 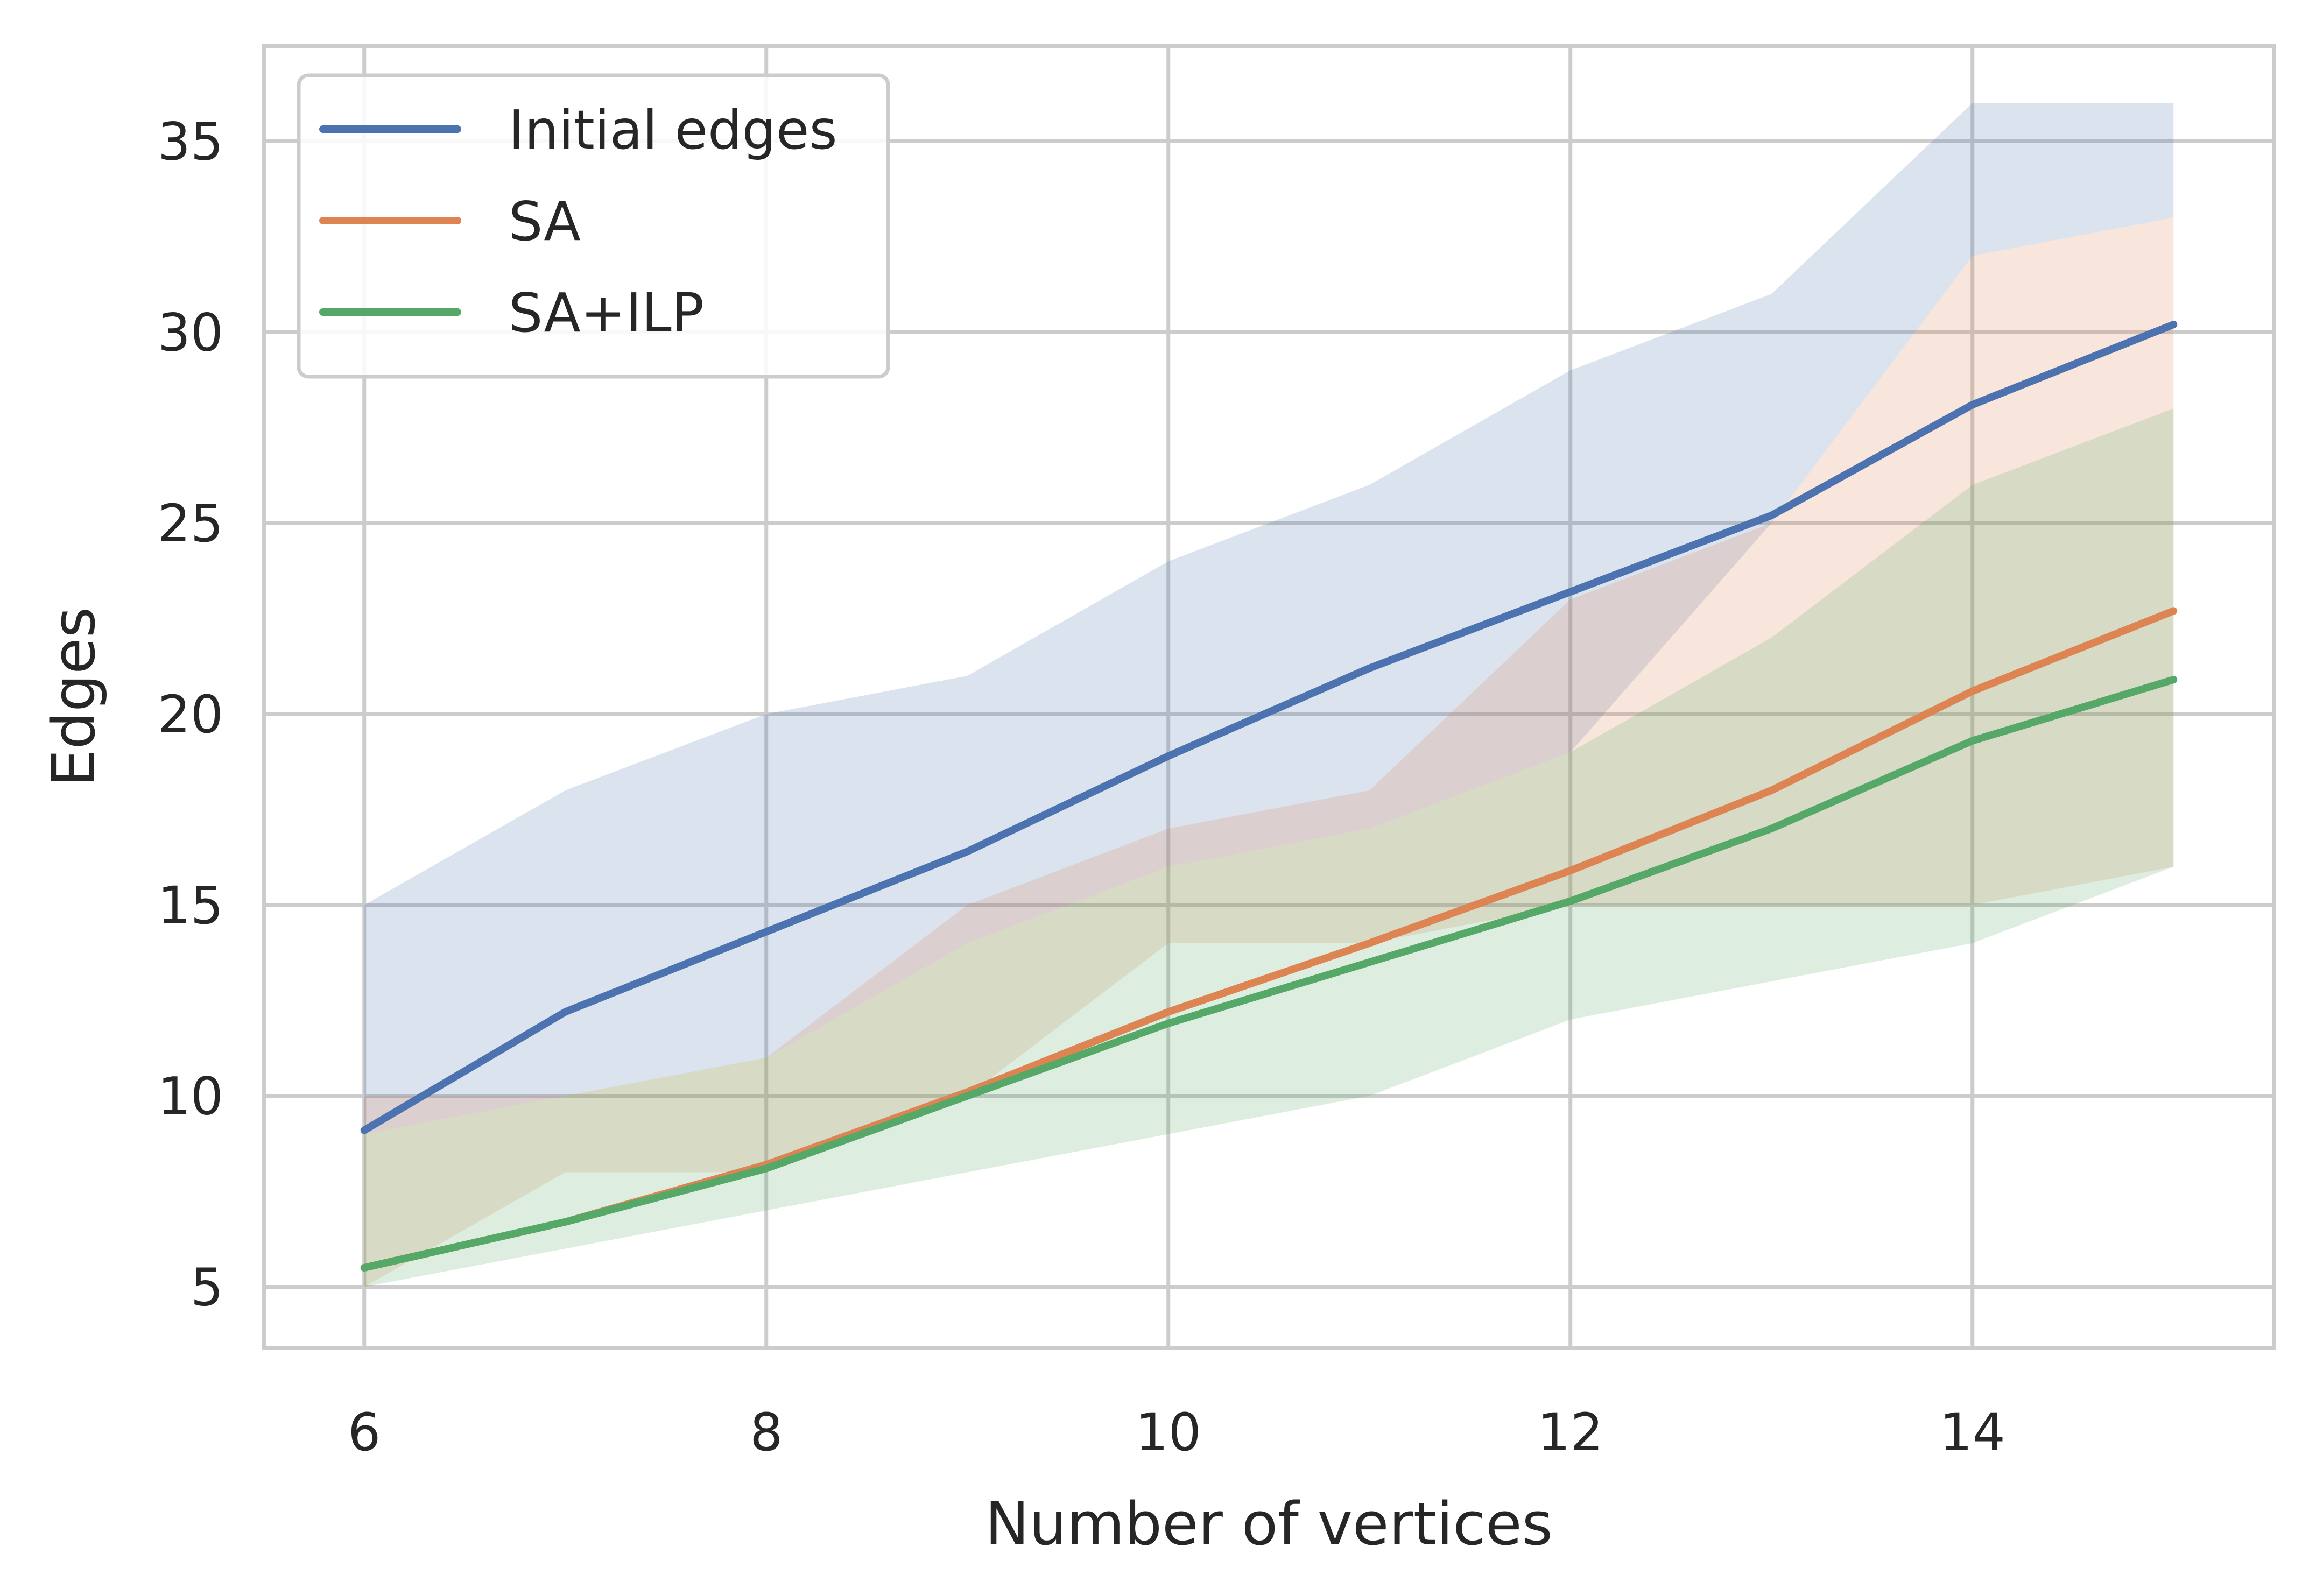 I want to click on legend: Initial edges SA SA+ILP, so click(x=593, y=226).